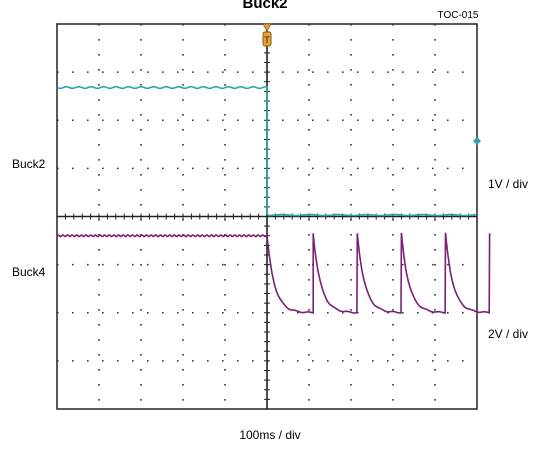 This screenshot has width=541, height=452. I want to click on series-label-buck2: Buck2, so click(29, 164).